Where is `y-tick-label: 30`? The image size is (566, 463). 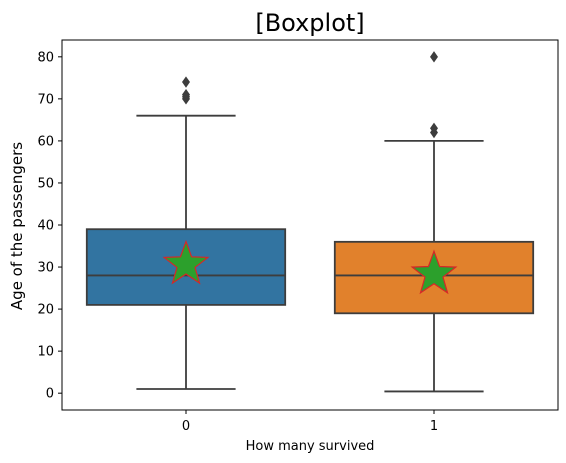 y-tick-label: 30 is located at coordinates (45, 268).